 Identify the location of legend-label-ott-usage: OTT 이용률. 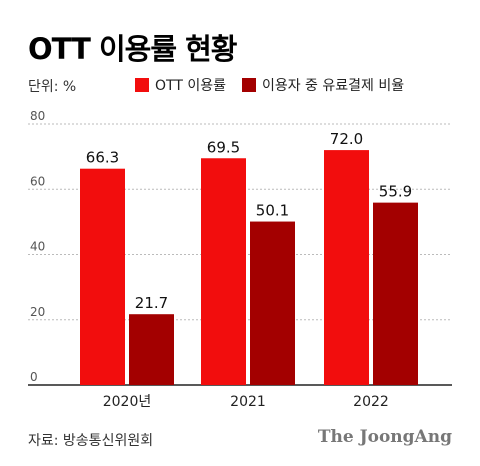
(190, 86).